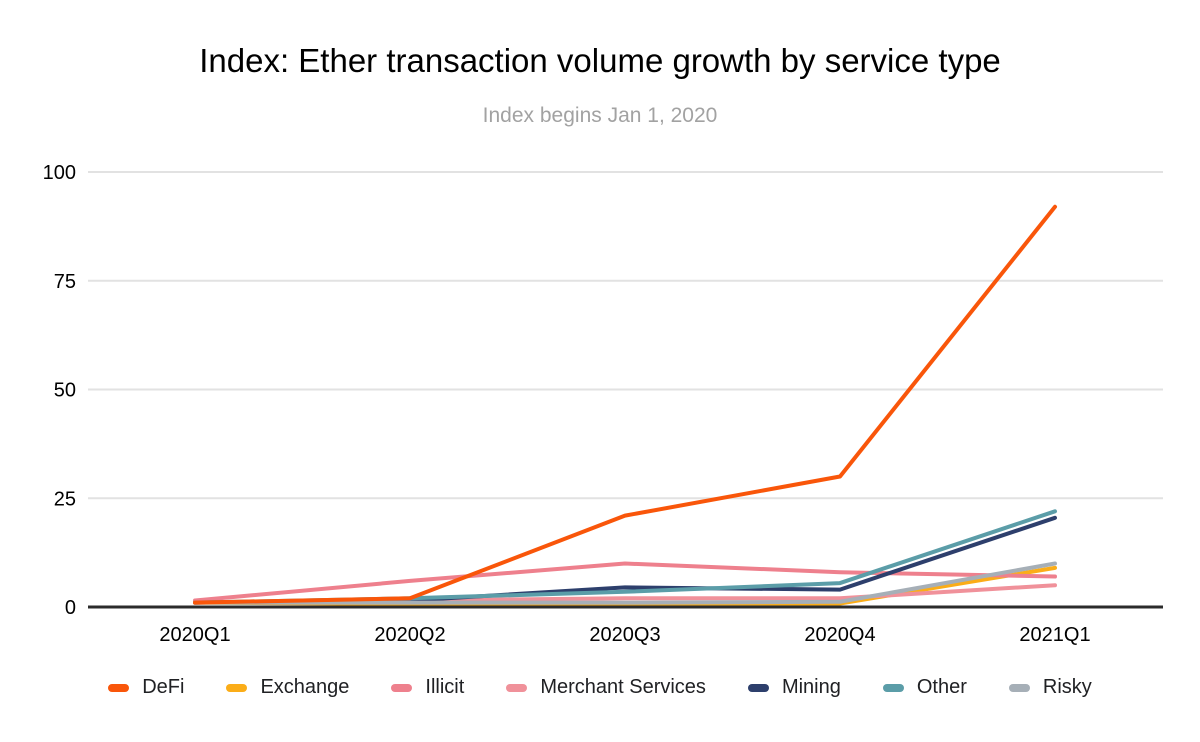  I want to click on chart-subtitle: Index begins Jan 1, 2020, so click(600, 115).